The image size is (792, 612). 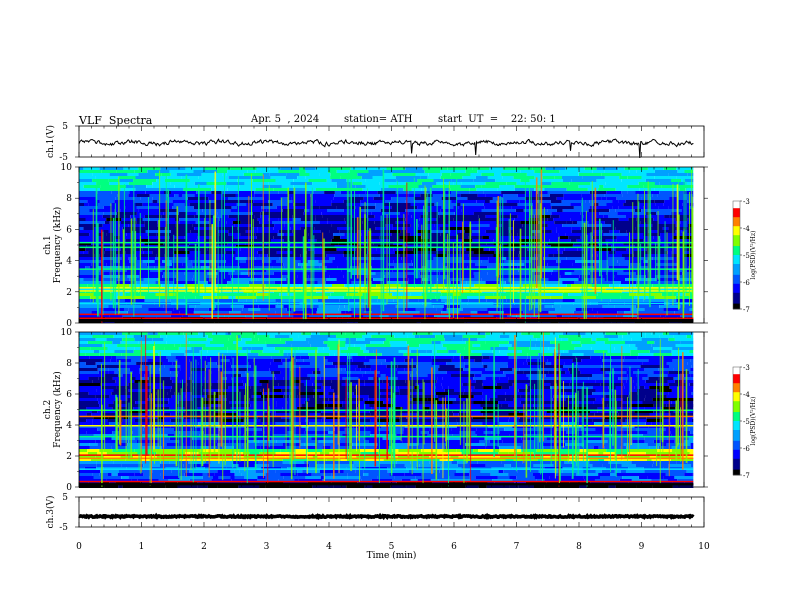 I want to click on ytick-label-ch2-spectrogram: 6, so click(x=69, y=395).